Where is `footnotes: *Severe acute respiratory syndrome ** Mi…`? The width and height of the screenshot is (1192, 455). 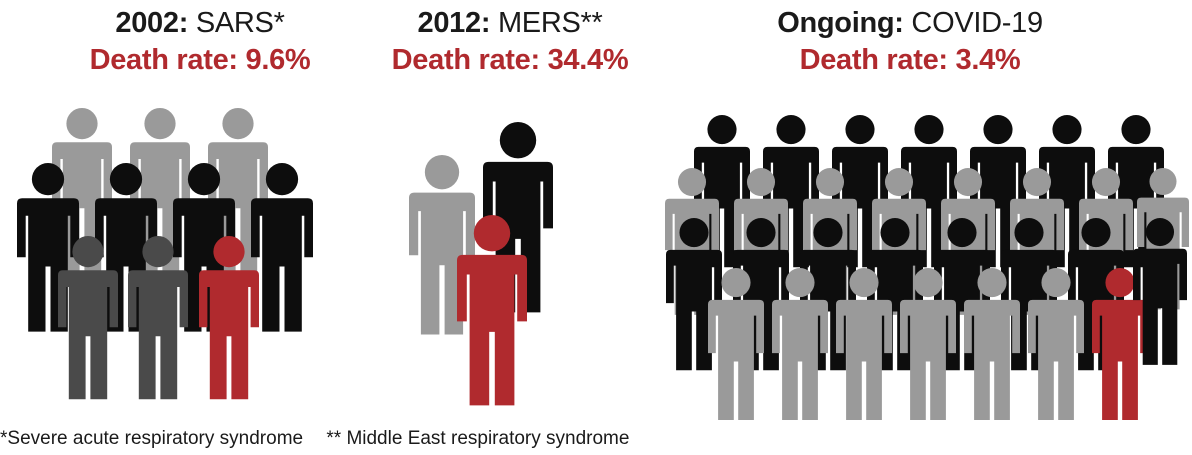 footnotes: *Severe acute respiratory syndrome ** Mi… is located at coordinates (323, 439).